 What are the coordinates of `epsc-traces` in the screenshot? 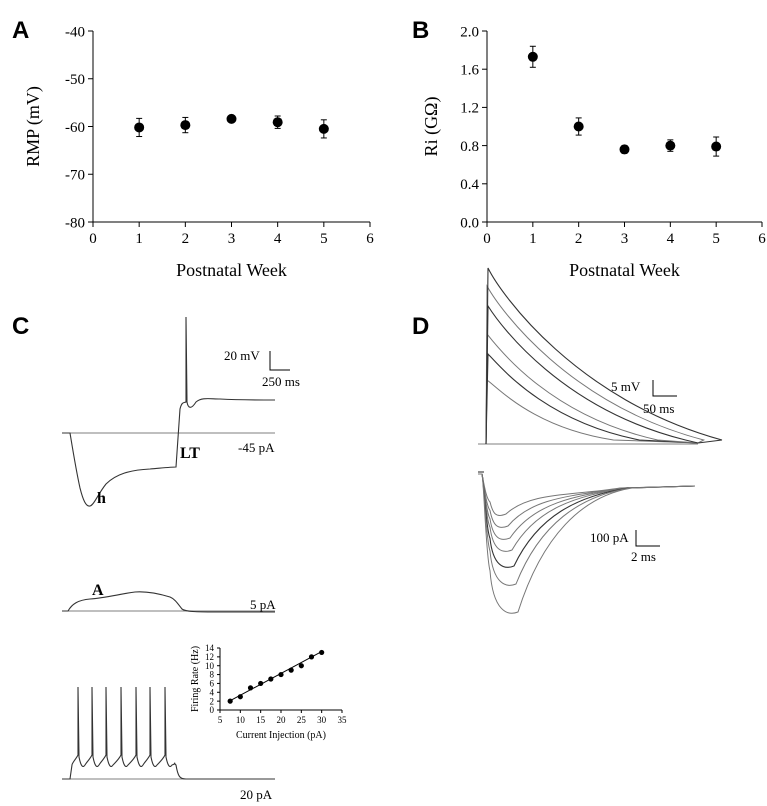 It's located at (587, 542).